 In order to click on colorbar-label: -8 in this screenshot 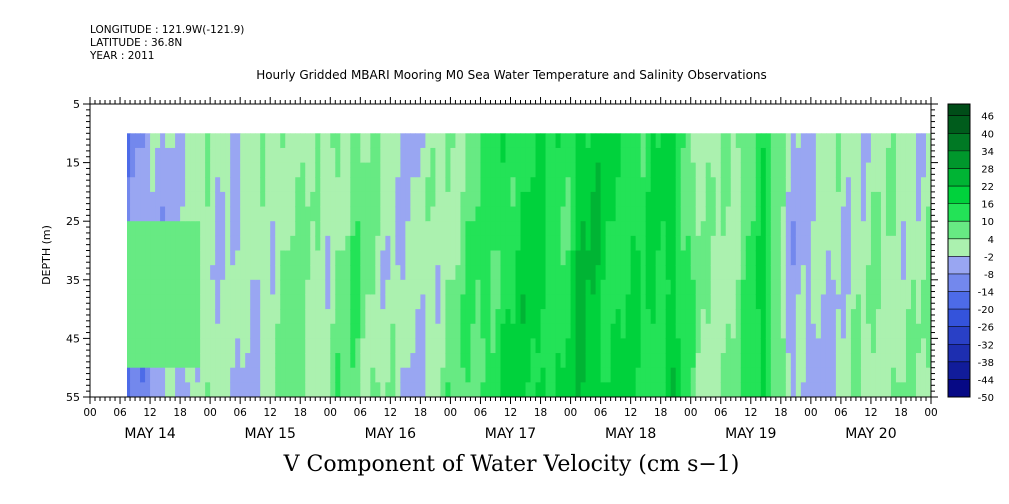, I will do `click(989, 275)`.